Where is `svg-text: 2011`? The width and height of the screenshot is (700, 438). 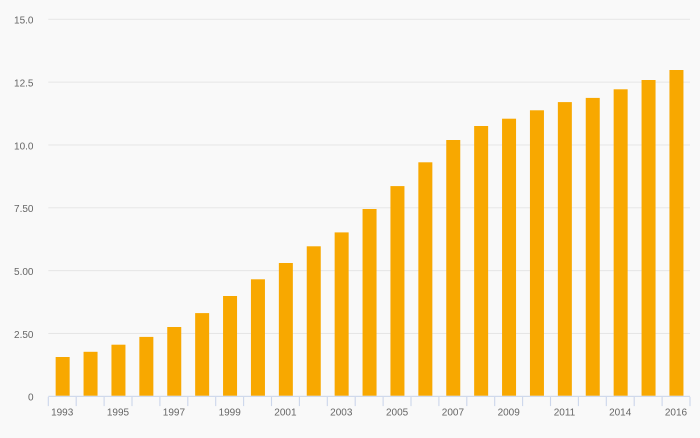
svg-text: 2011 is located at coordinates (565, 413).